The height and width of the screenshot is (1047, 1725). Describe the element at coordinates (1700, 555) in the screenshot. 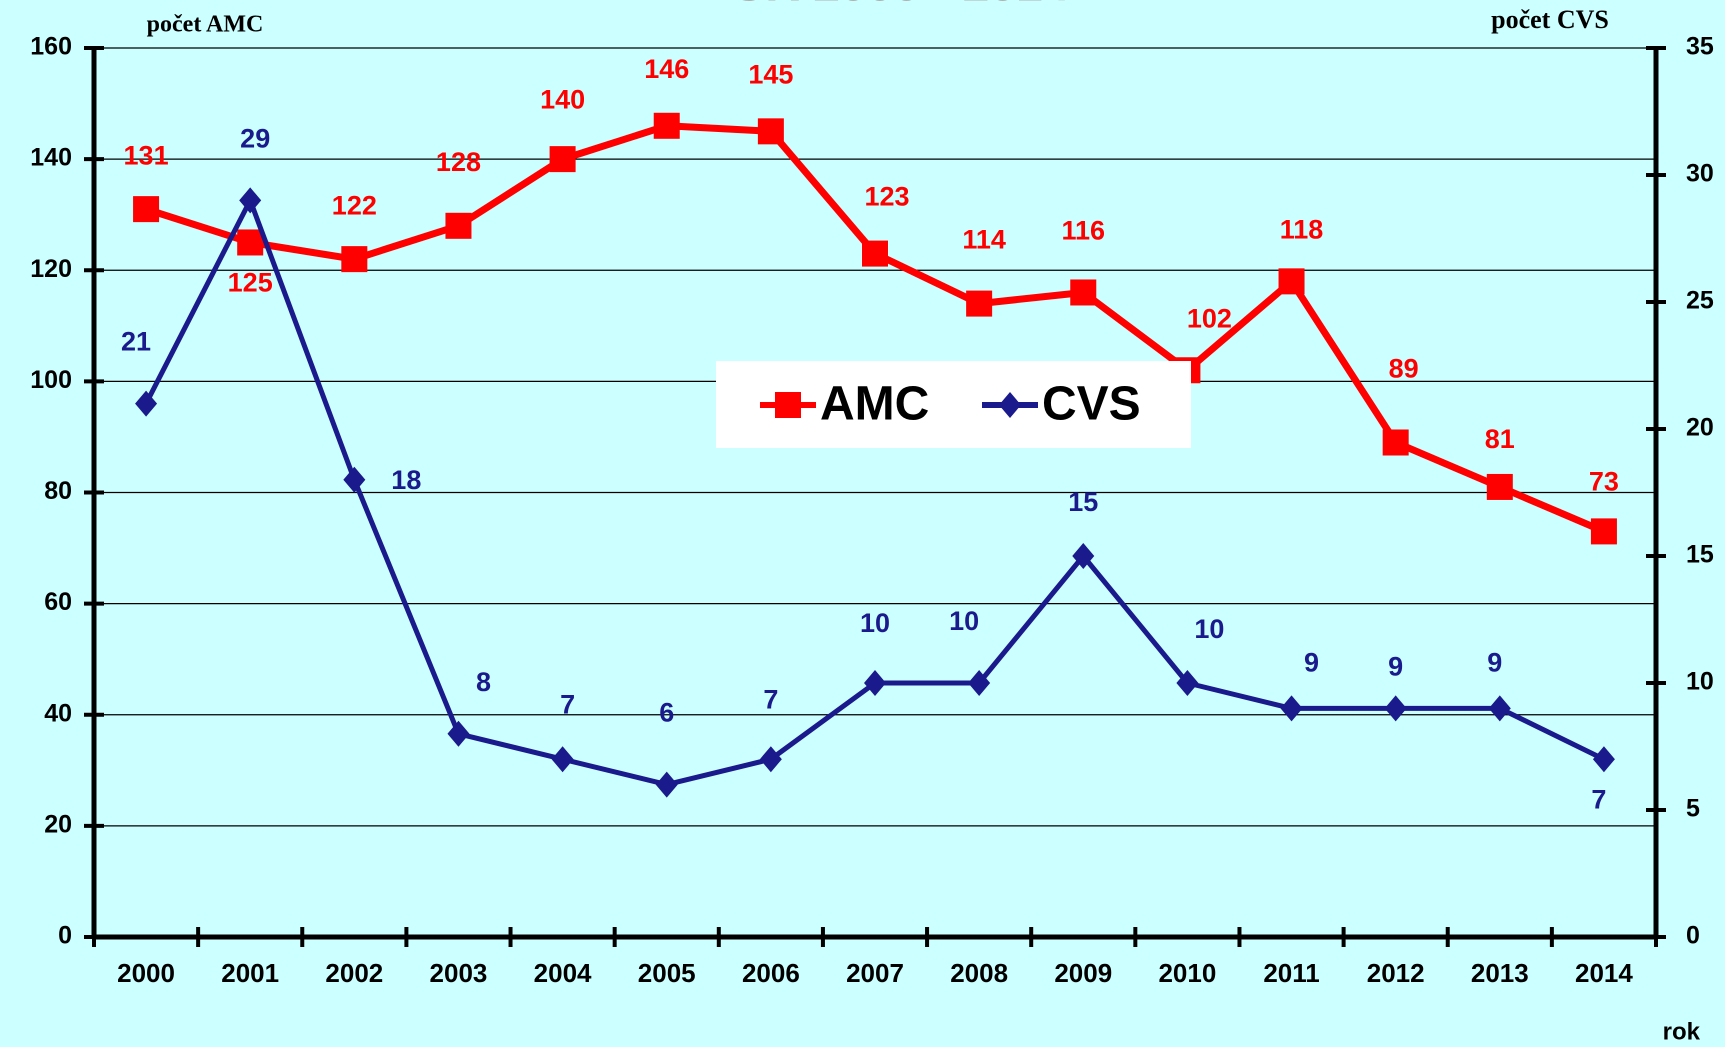

I see `y2-tick-label: 15` at that location.